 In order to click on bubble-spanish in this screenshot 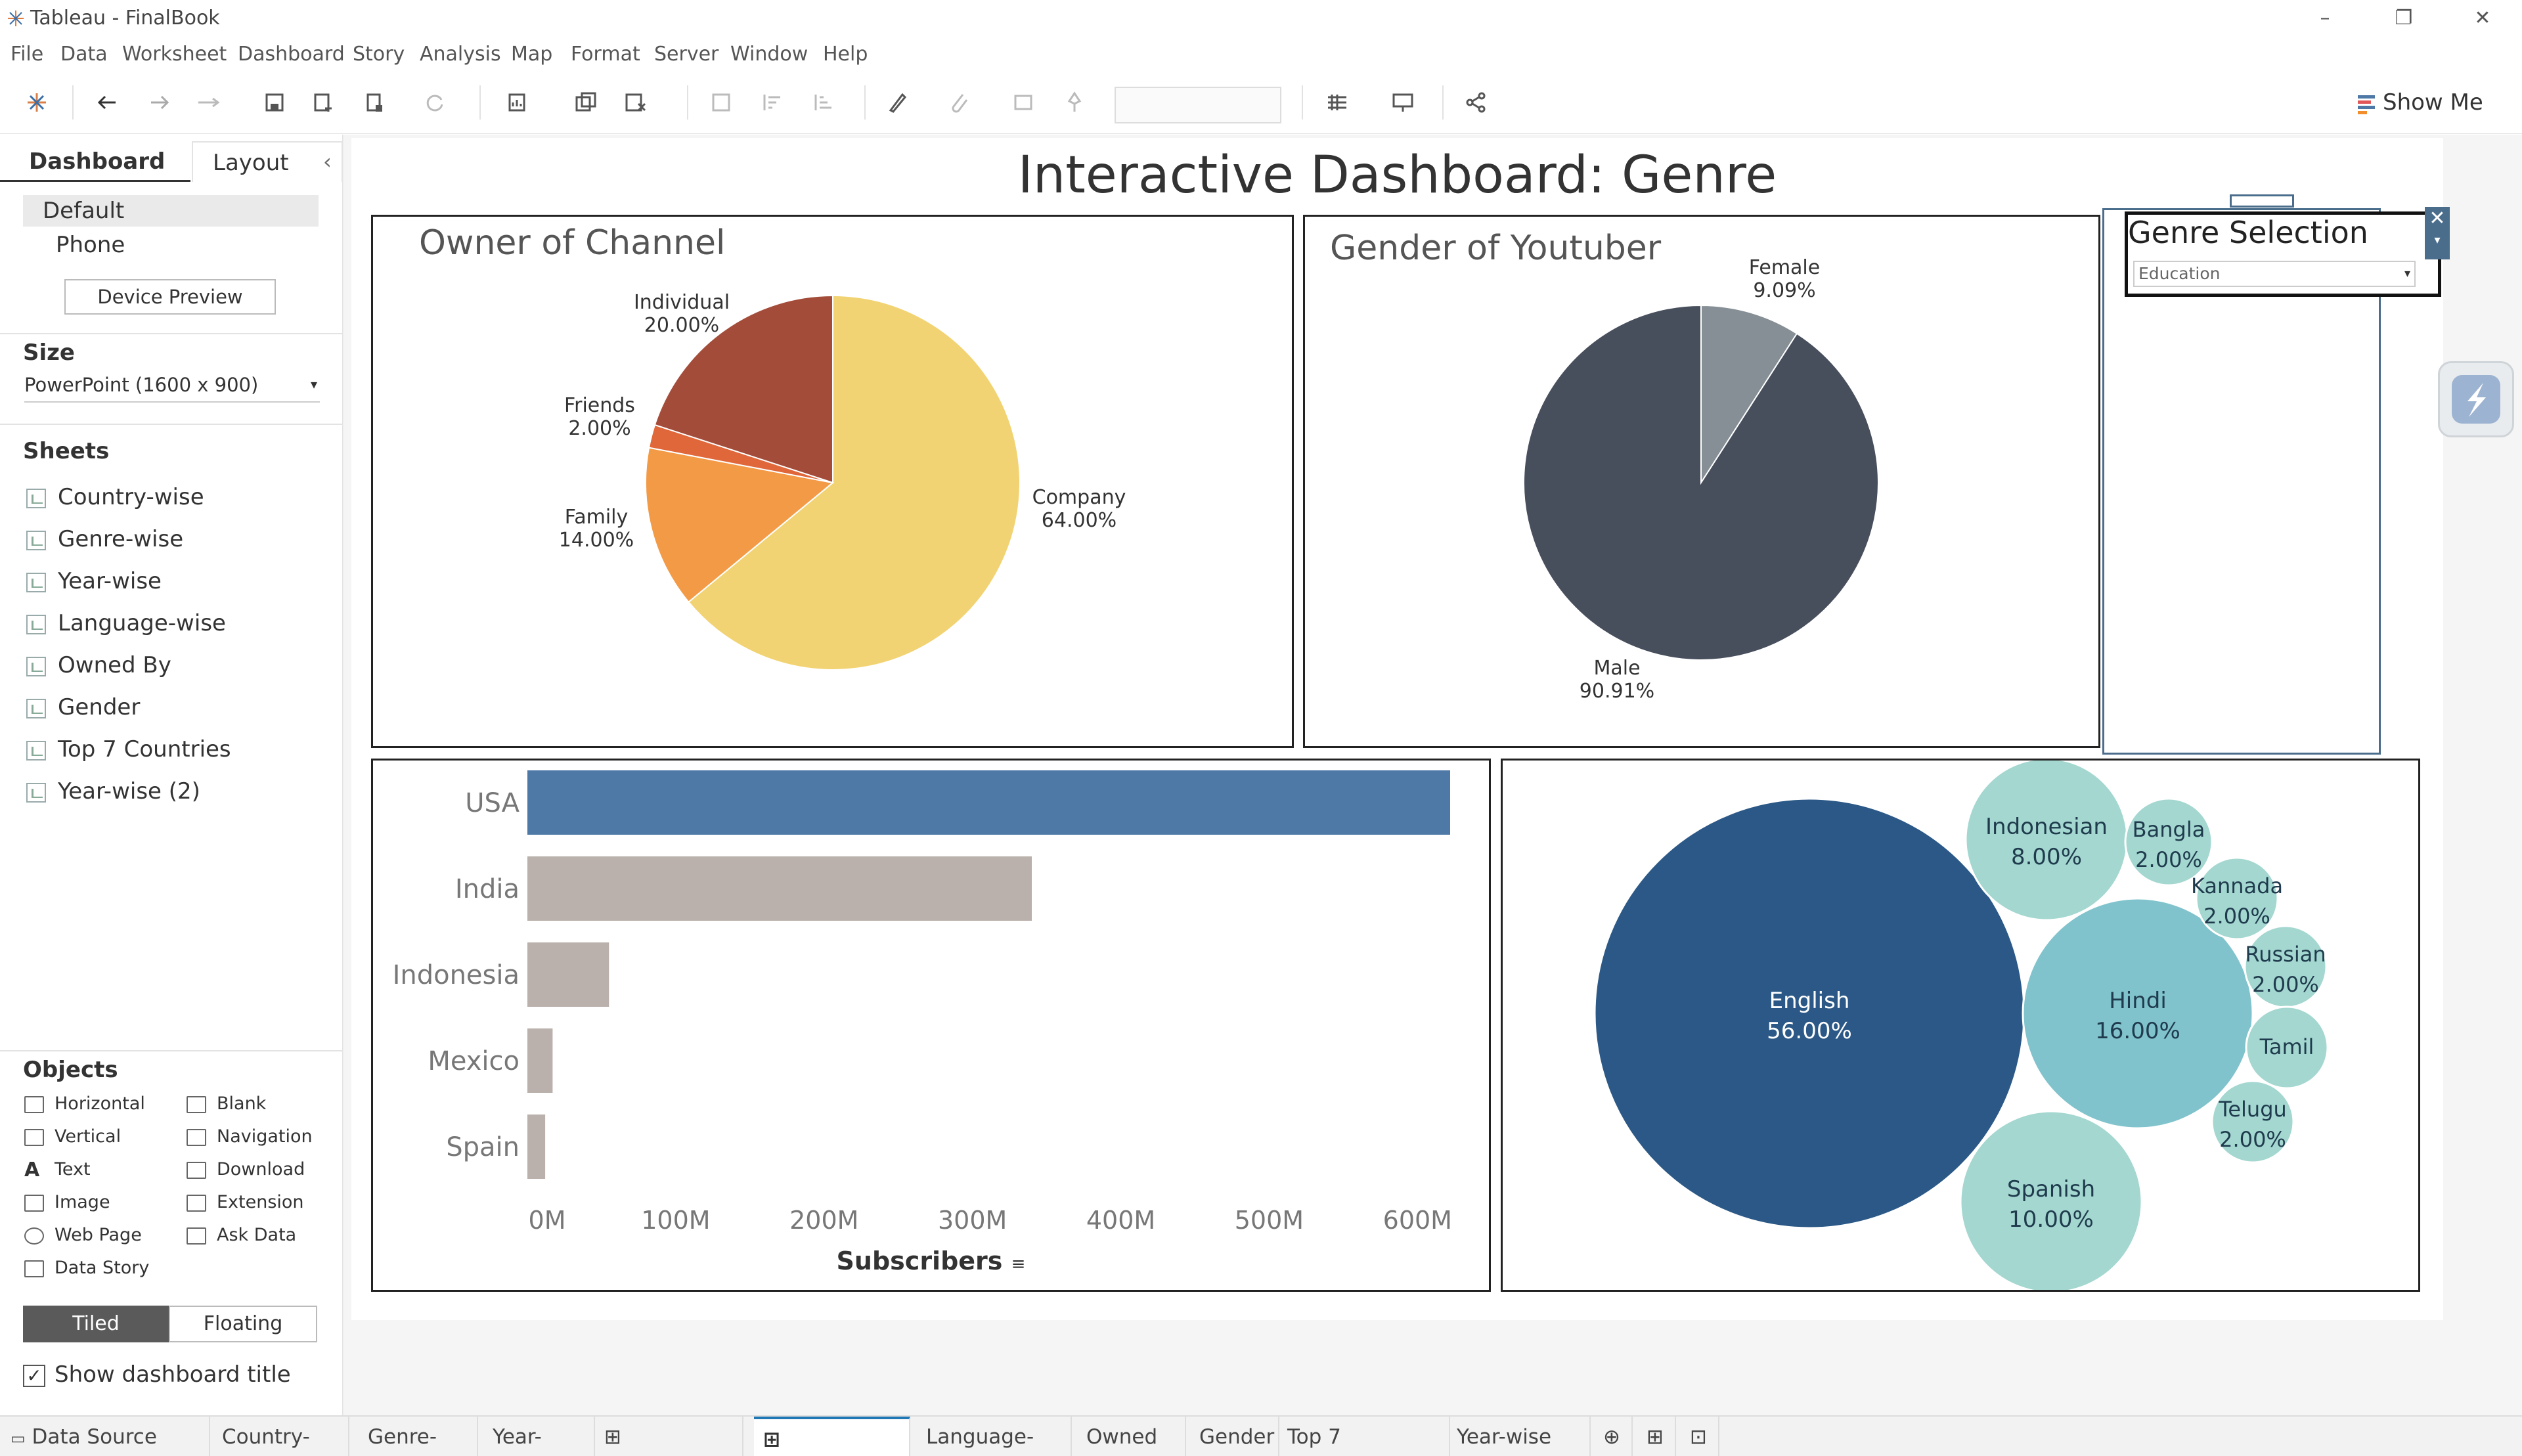, I will do `click(2051, 1200)`.